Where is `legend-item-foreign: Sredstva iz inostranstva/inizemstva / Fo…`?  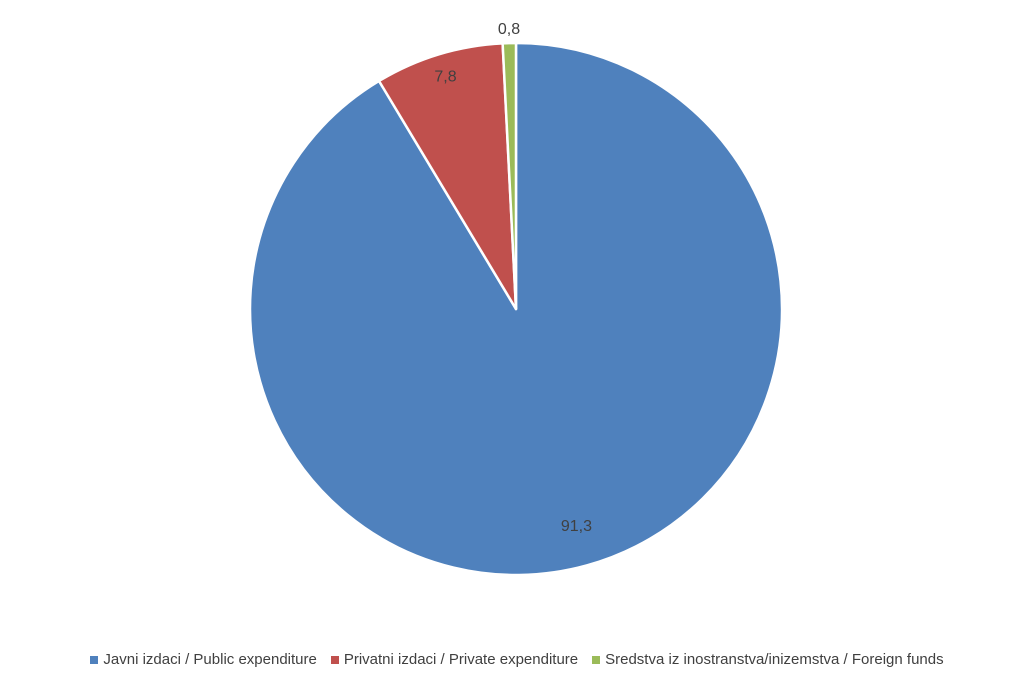
legend-item-foreign: Sredstva iz inostranstva/inizemstva / Fo… is located at coordinates (768, 659).